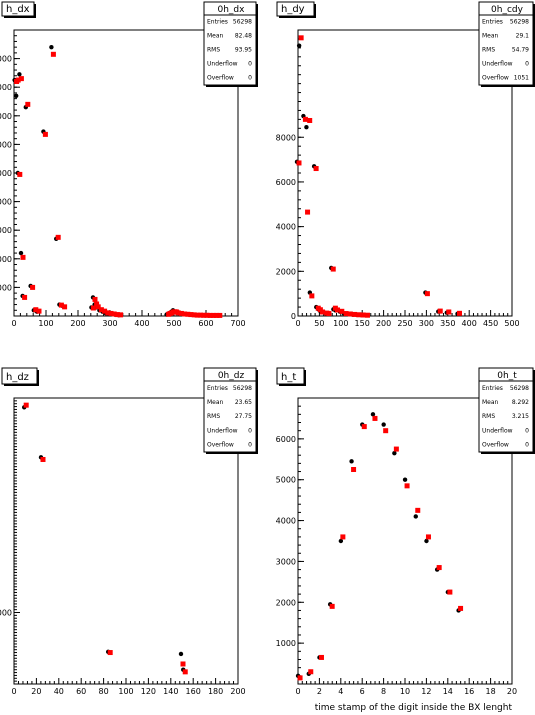 This screenshot has height=715, width=535. Describe the element at coordinates (104, 691) in the screenshot. I see `x-tick-label: 80` at that location.